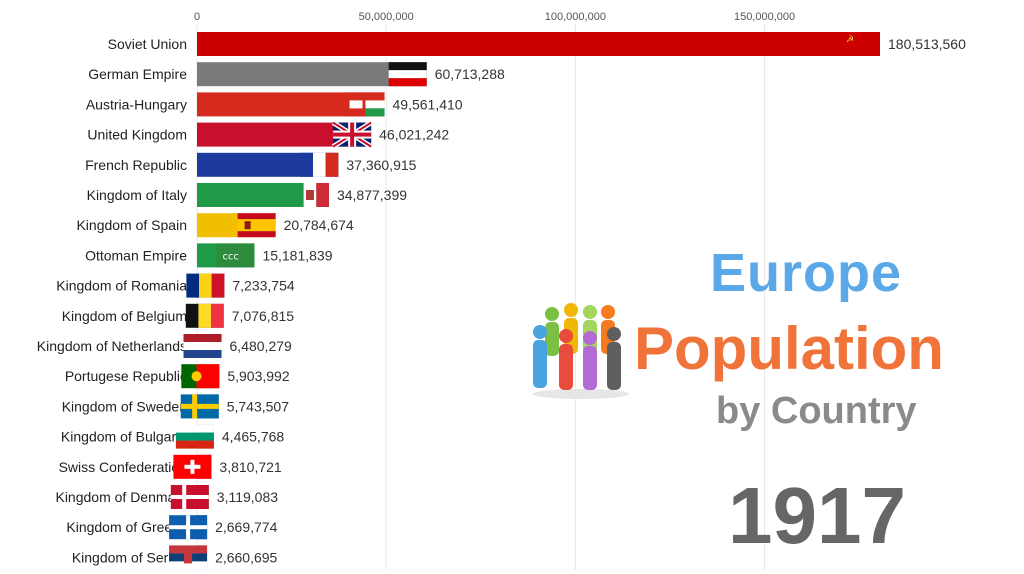  Describe the element at coordinates (258, 406) in the screenshot. I see `value-label: 5,743,507` at that location.